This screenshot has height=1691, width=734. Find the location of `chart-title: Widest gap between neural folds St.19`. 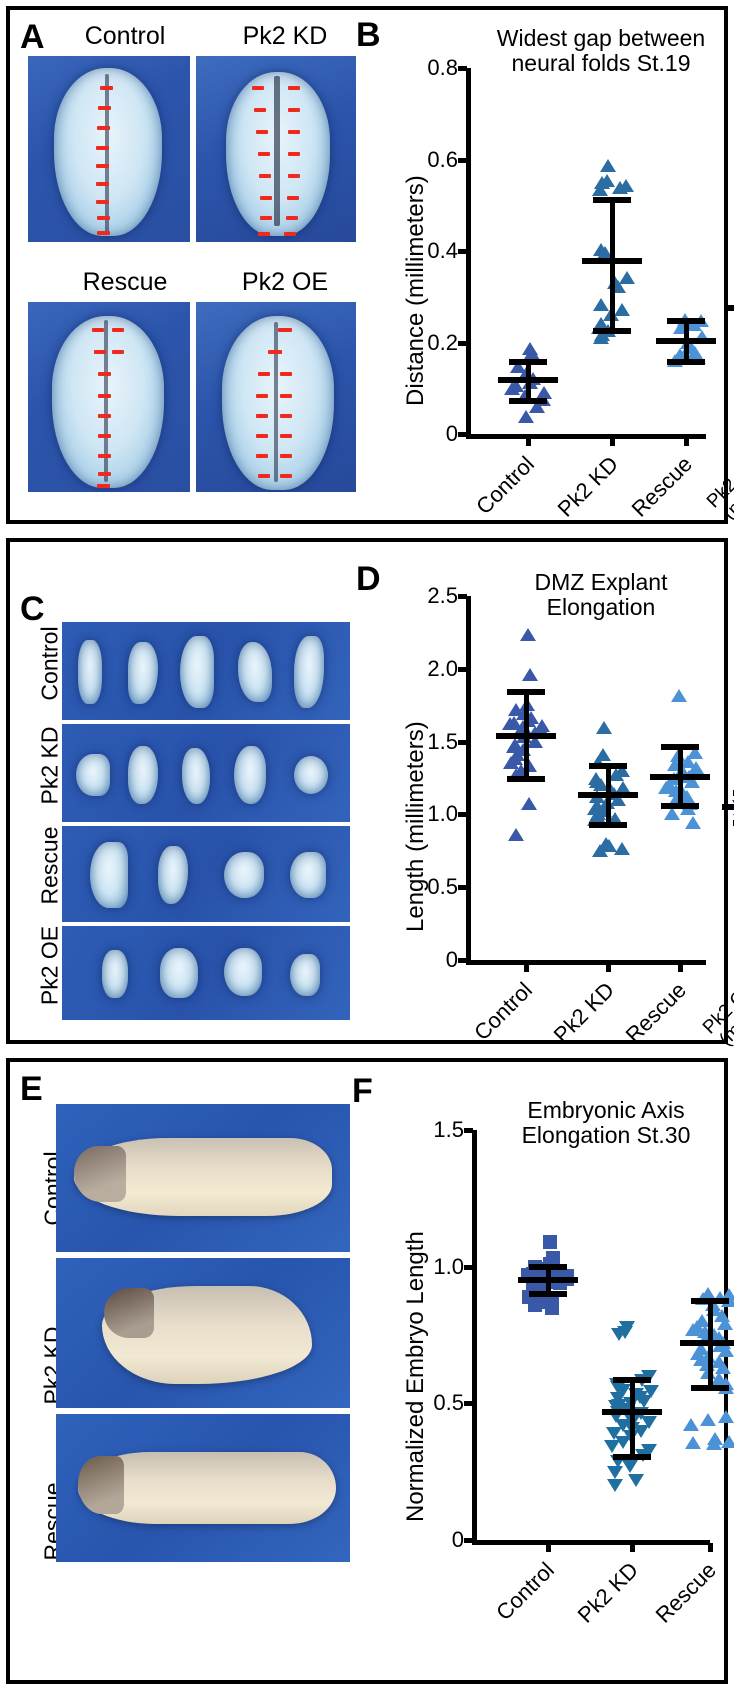

chart-title: Widest gap between neural folds St.19 is located at coordinates (601, 51).